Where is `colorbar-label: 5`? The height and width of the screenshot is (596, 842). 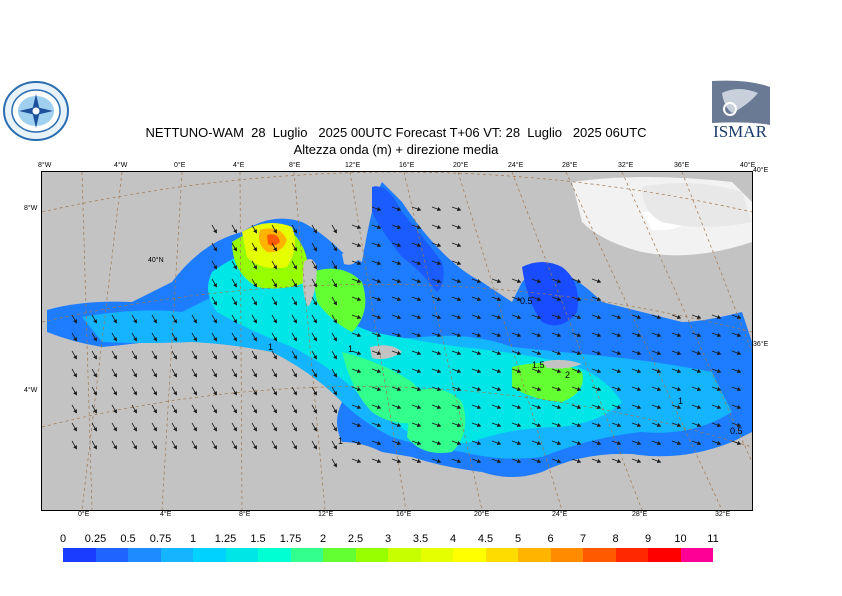 colorbar-label: 5 is located at coordinates (518, 539).